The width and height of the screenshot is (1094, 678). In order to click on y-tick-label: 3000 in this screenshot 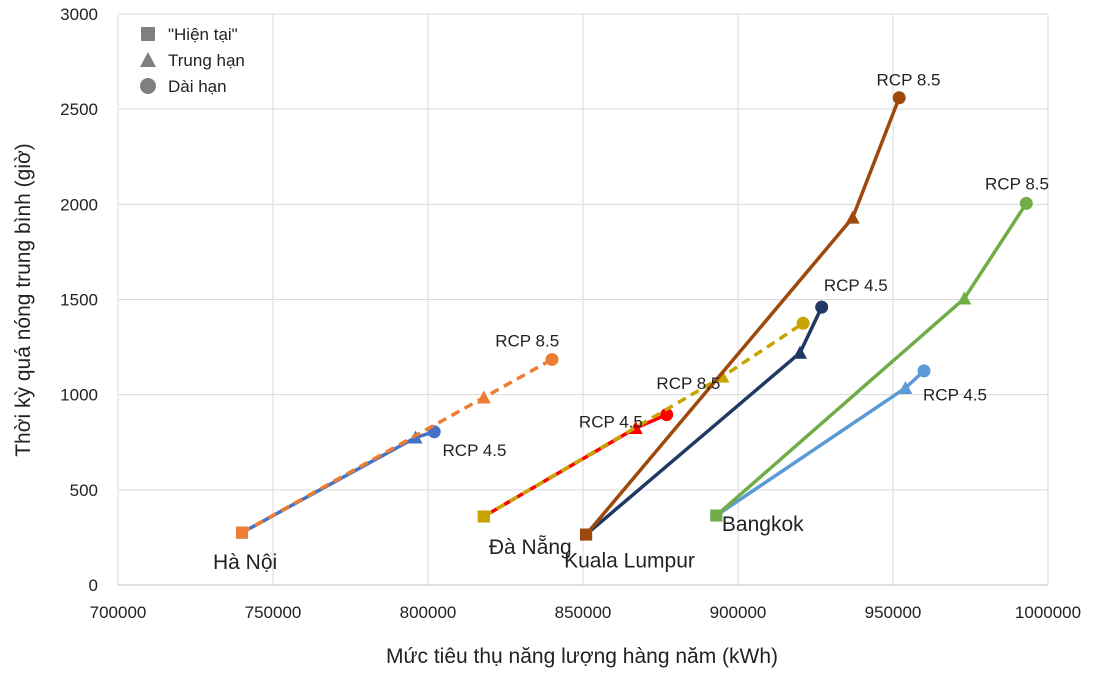, I will do `click(79, 14)`.